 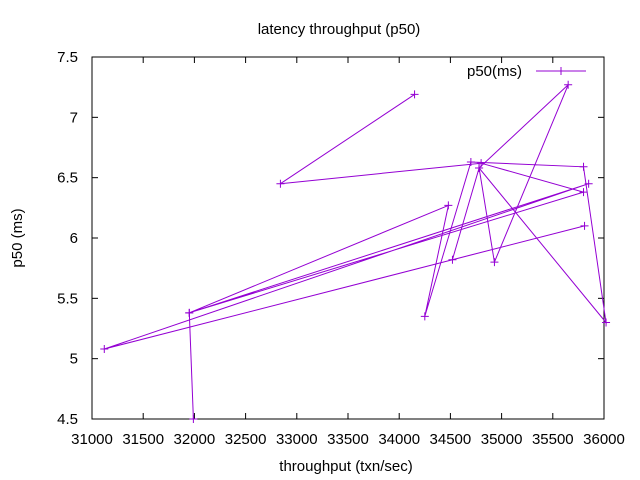 What do you see at coordinates (494, 71) in the screenshot?
I see `legend-label: p50(ms)` at bounding box center [494, 71].